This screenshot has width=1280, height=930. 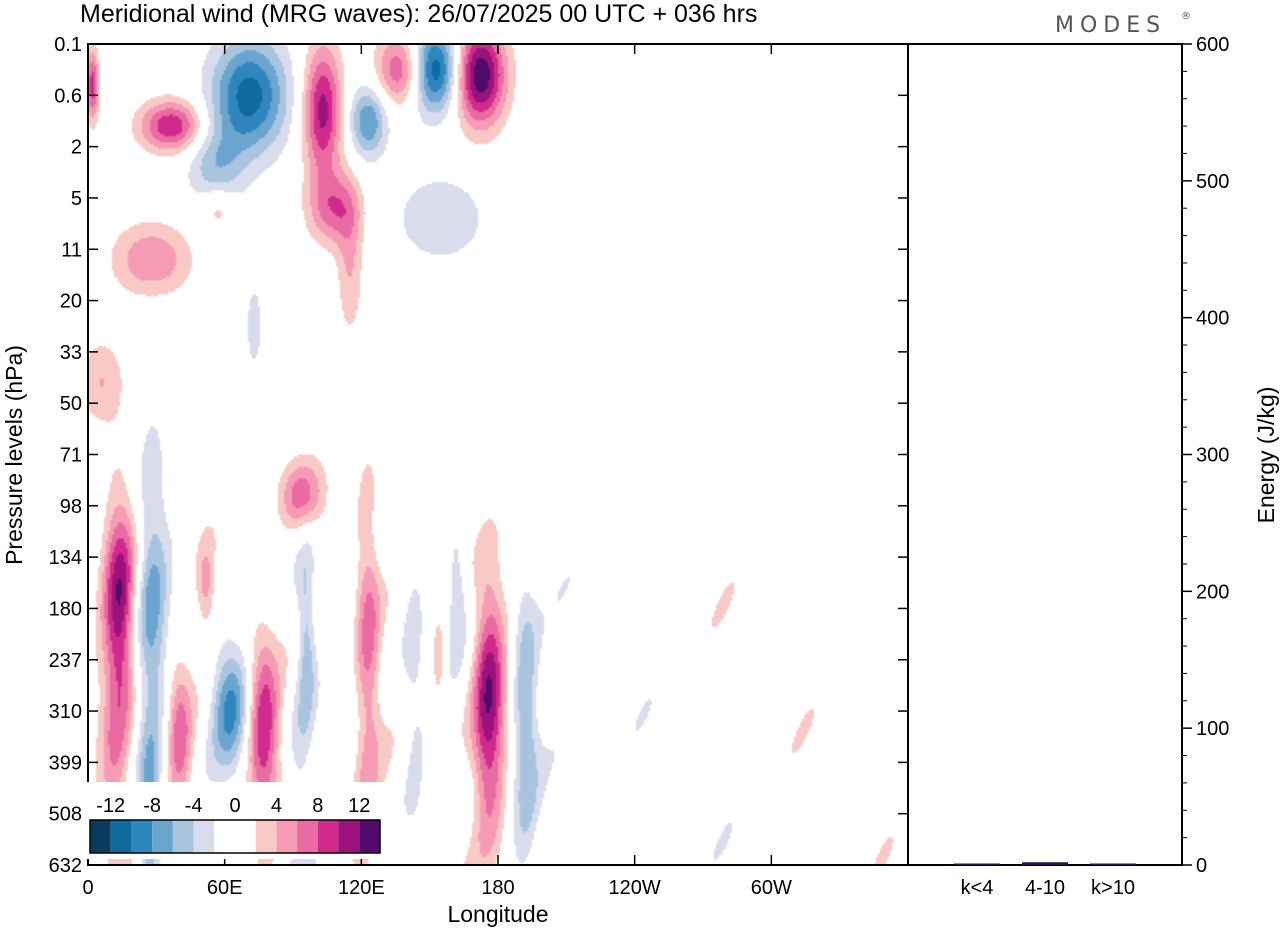 What do you see at coordinates (1212, 729) in the screenshot?
I see `energy-tick-label: 100` at bounding box center [1212, 729].